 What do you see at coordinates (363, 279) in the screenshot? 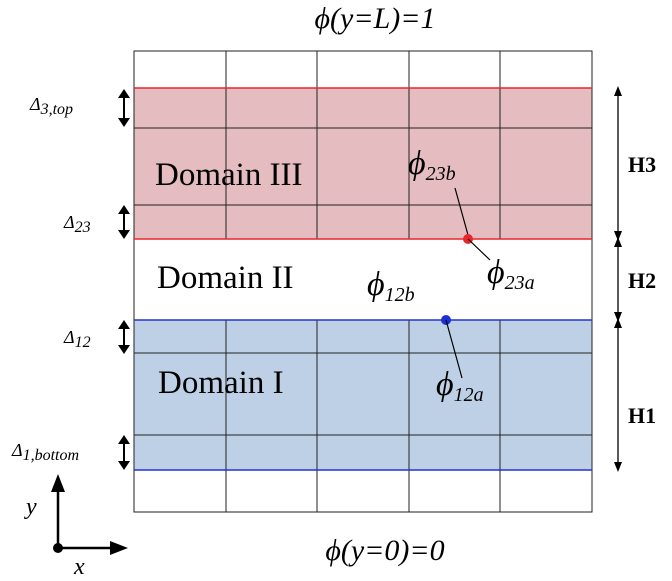
I see `domain-ii-region` at bounding box center [363, 279].